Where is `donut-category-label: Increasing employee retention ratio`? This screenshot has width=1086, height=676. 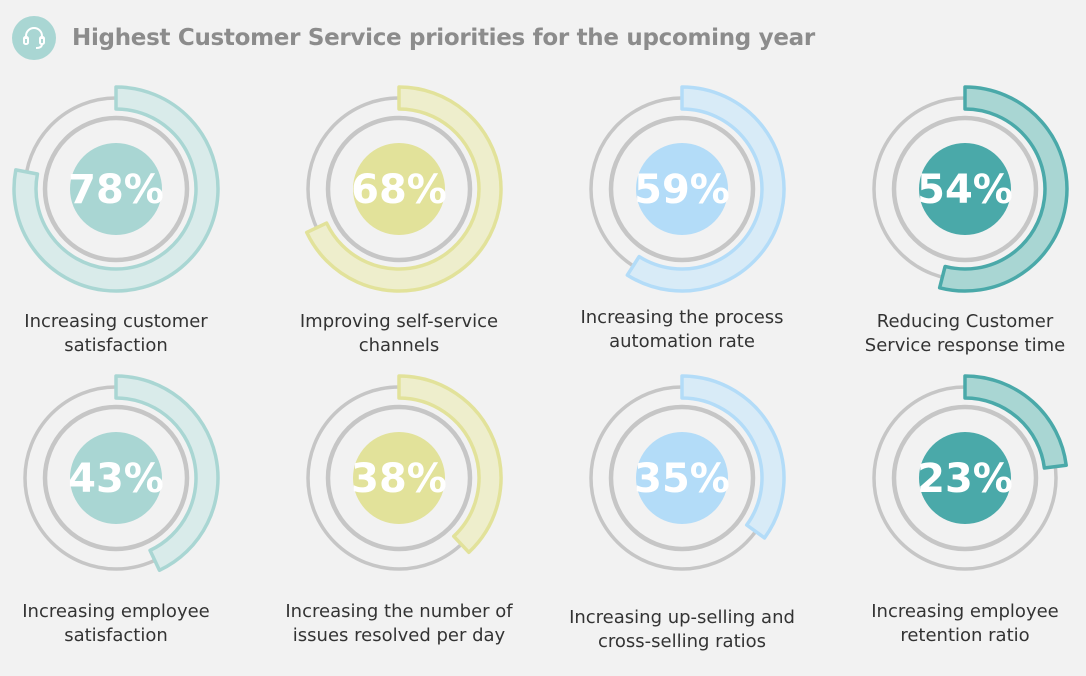
donut-category-label: Increasing employee retention ratio is located at coordinates (965, 623).